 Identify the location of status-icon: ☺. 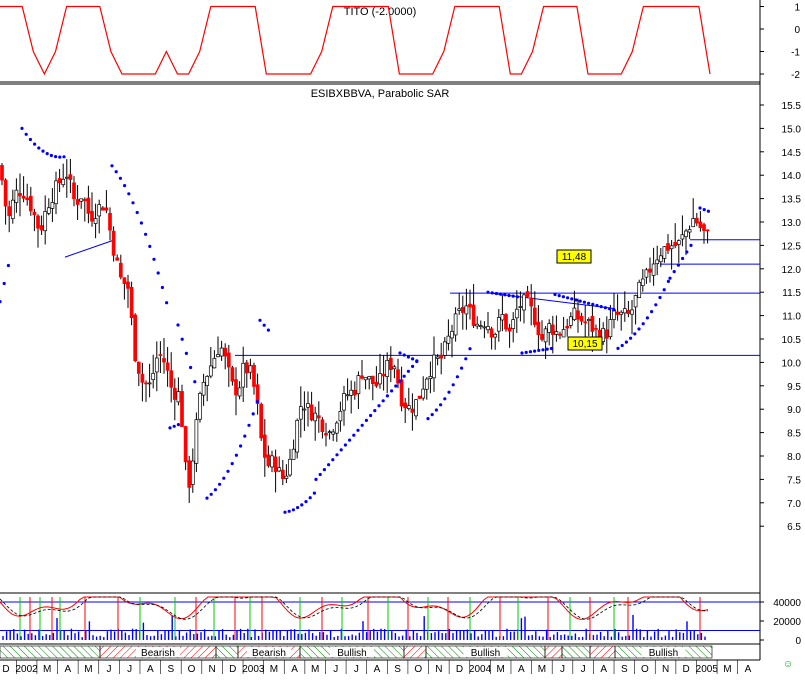
(788, 664).